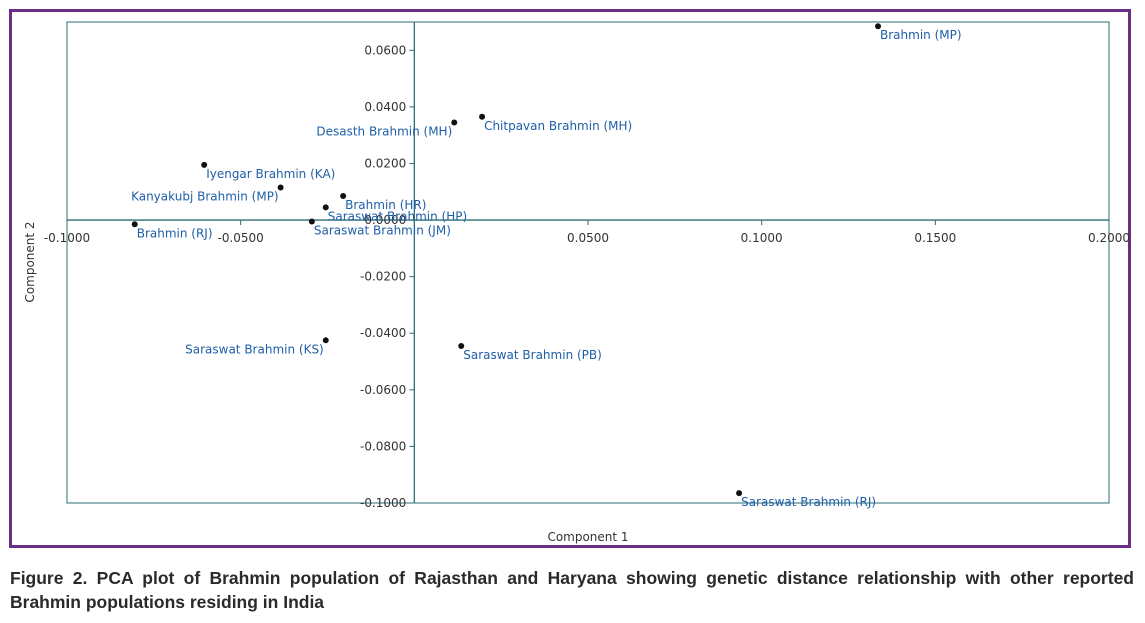 The image size is (1145, 623). I want to click on point-label: Brahmin (MP), so click(921, 35).